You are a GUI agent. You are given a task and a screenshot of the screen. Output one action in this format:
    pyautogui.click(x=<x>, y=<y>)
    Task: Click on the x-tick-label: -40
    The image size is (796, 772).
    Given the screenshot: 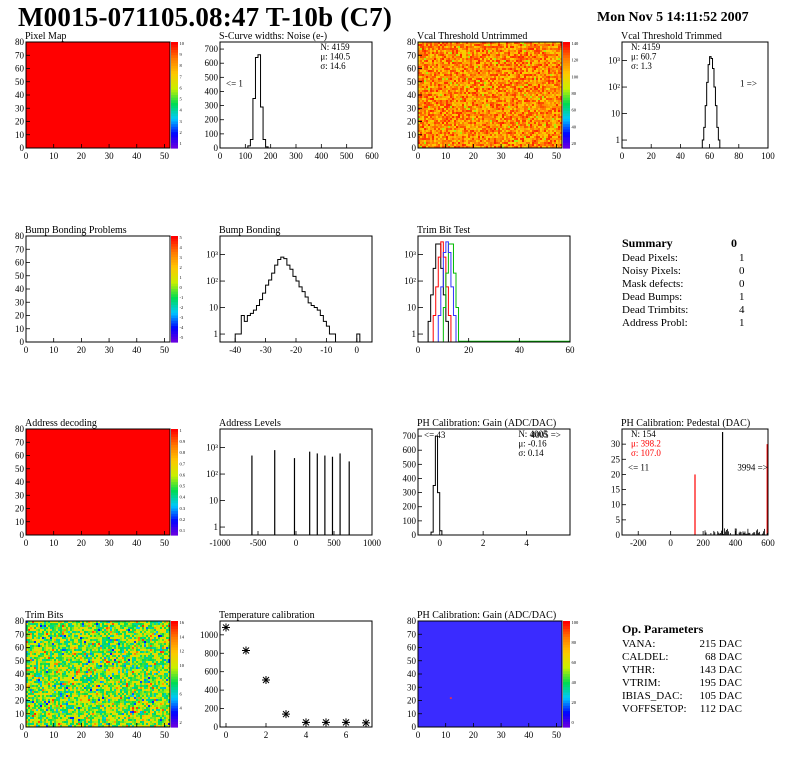 What is the action you would take?
    pyautogui.click(x=235, y=350)
    